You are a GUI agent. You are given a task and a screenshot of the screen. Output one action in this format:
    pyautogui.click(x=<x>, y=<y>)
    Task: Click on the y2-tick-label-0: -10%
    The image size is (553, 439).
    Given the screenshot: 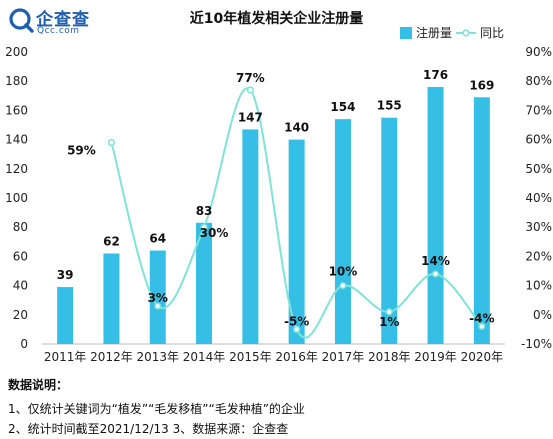 What is the action you would take?
    pyautogui.click(x=536, y=344)
    